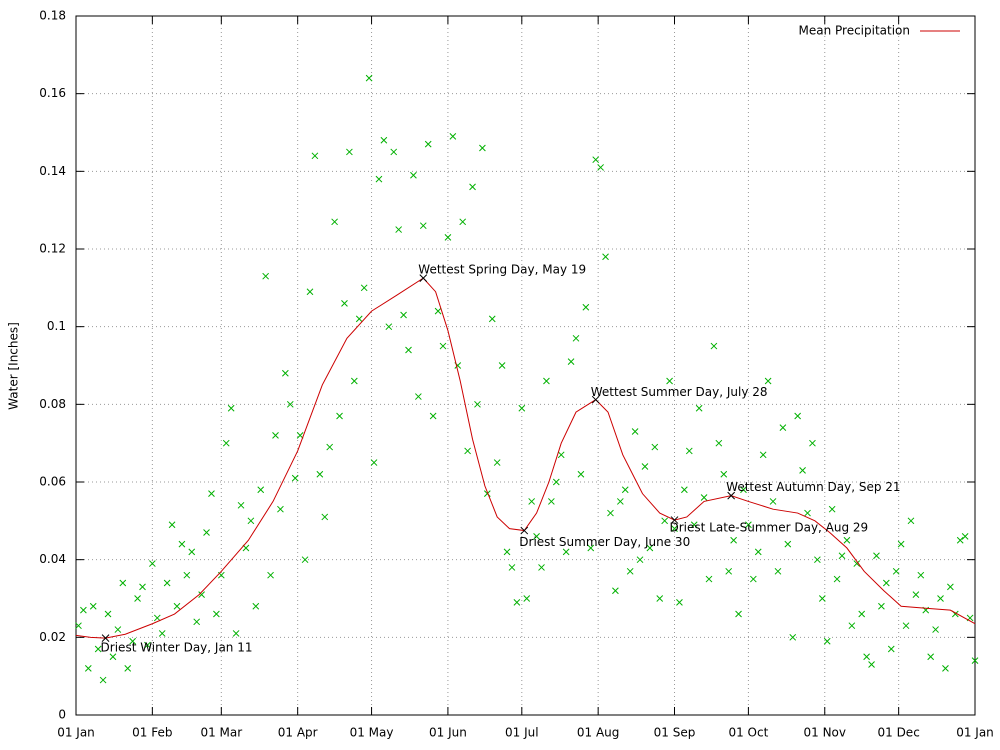 Image resolution: width=1000 pixels, height=750 pixels. What do you see at coordinates (152, 733) in the screenshot?
I see `x-tick-label: 01 Feb` at bounding box center [152, 733].